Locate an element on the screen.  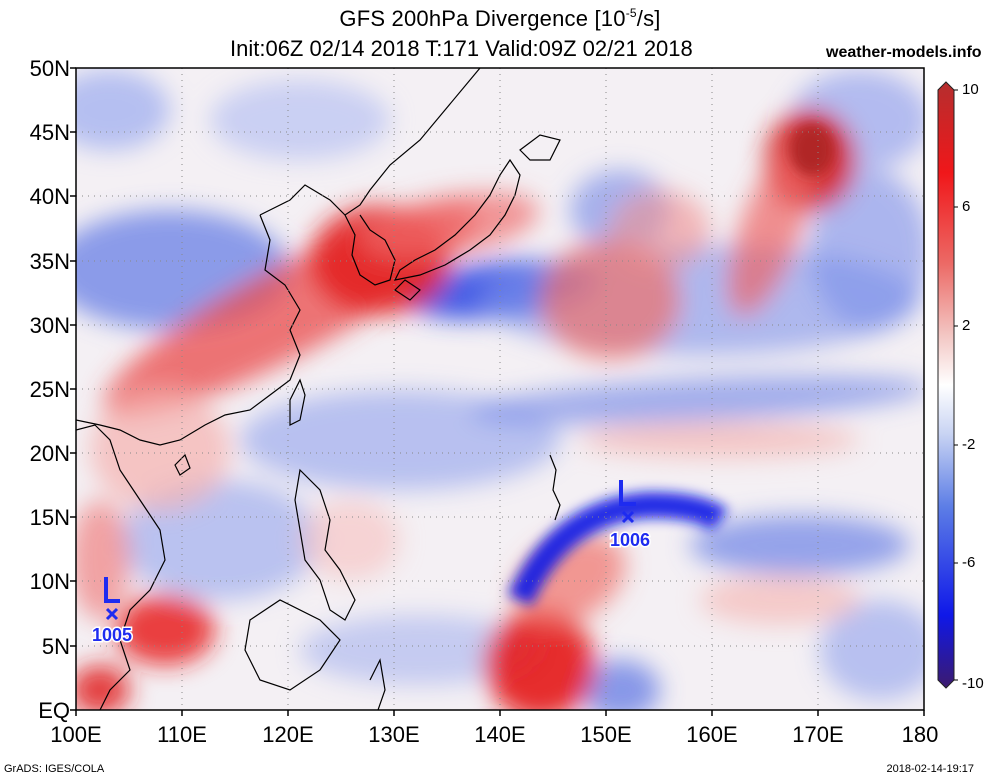
colorbar-label: 6 is located at coordinates (966, 206).